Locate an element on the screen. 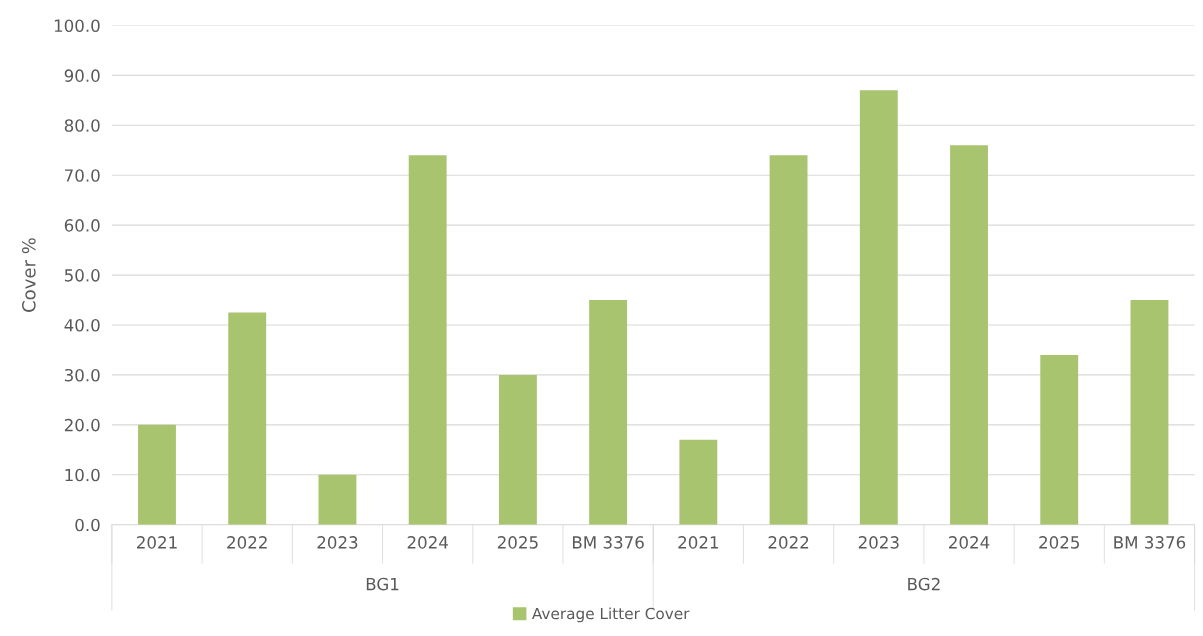 Image resolution: width=1203 pixels, height=636 pixels. y-tick-label: 60.0 is located at coordinates (82, 225).